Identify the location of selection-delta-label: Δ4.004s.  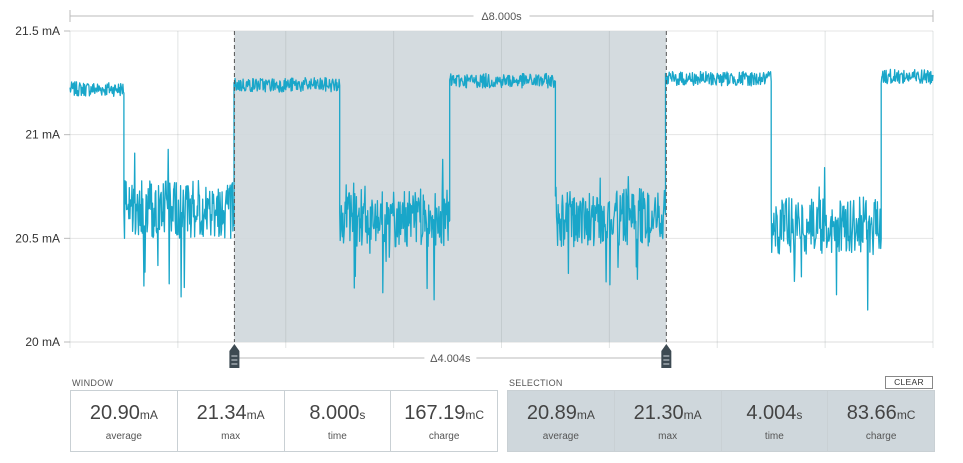
(450, 359).